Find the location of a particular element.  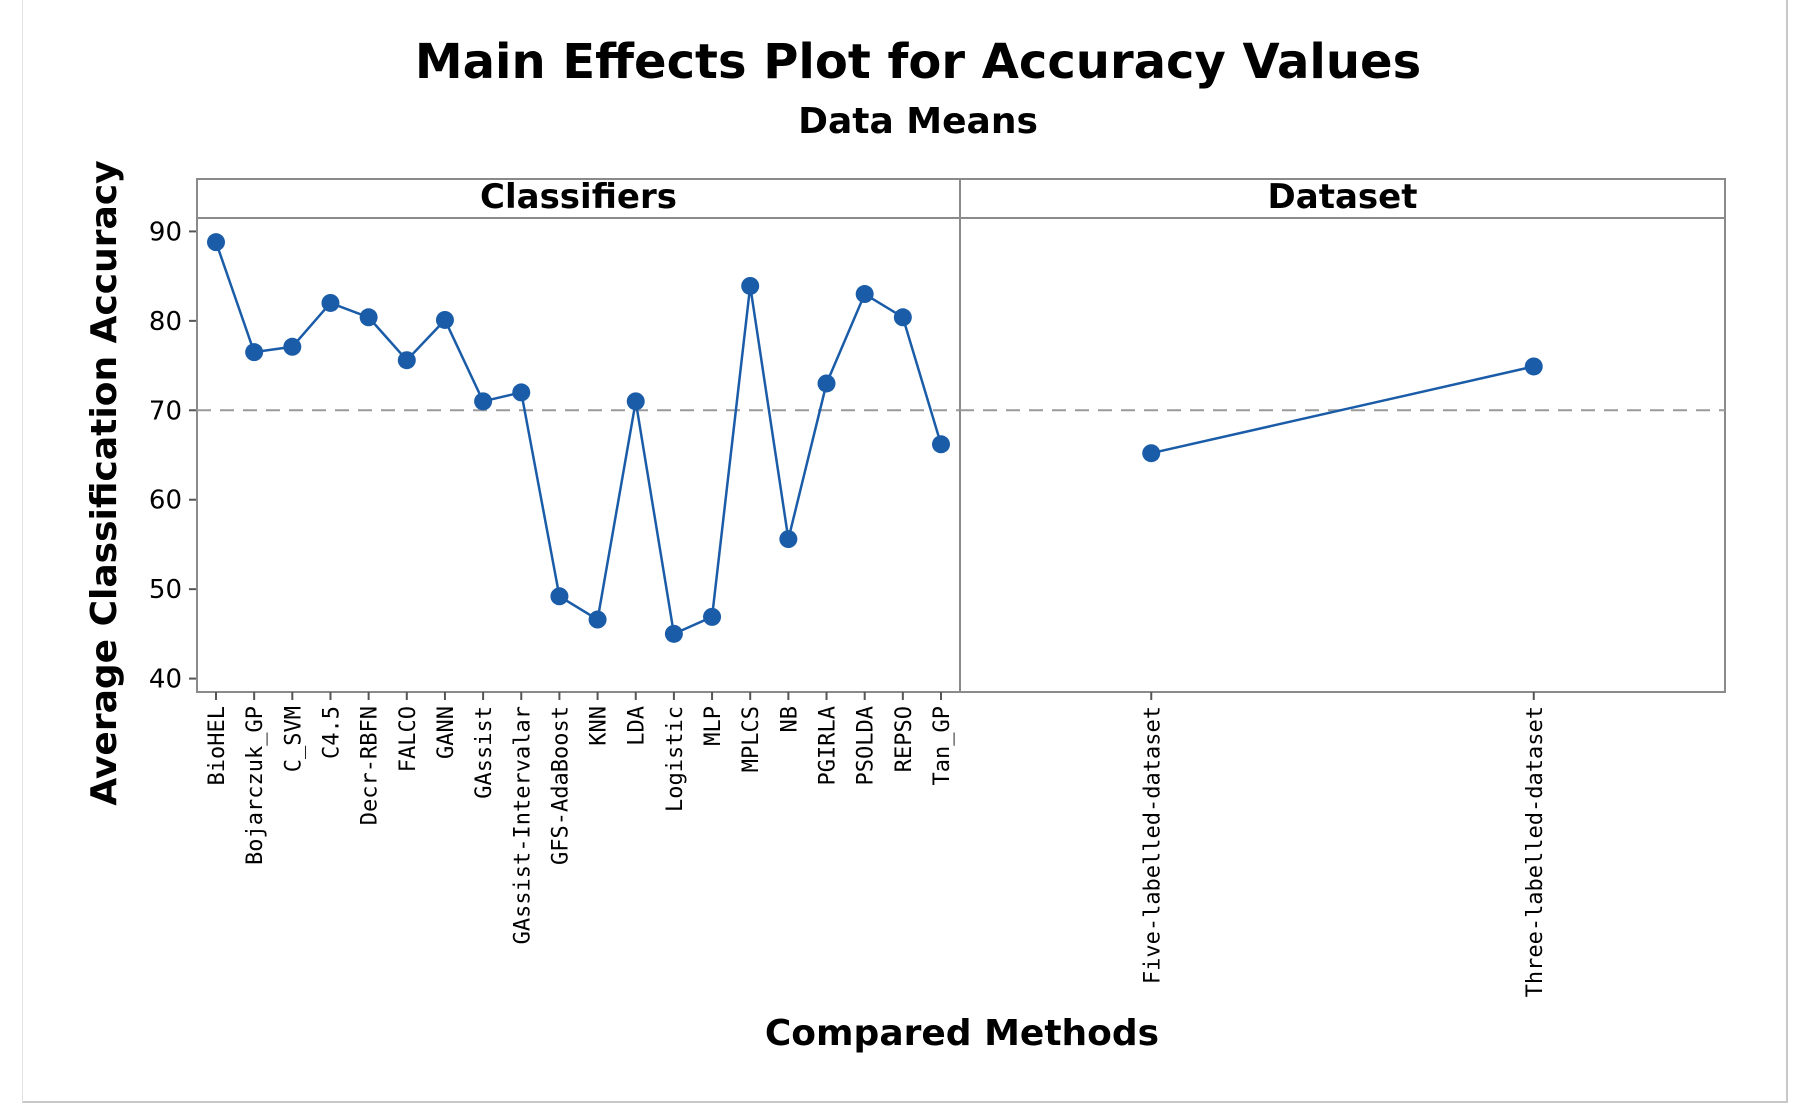

x-tick-label: FALCO is located at coordinates (408, 739).